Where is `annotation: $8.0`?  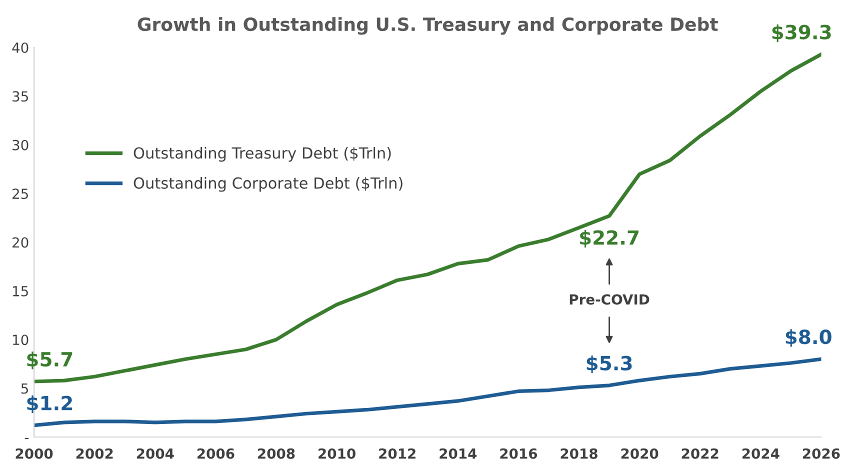 annotation: $8.0 is located at coordinates (809, 338).